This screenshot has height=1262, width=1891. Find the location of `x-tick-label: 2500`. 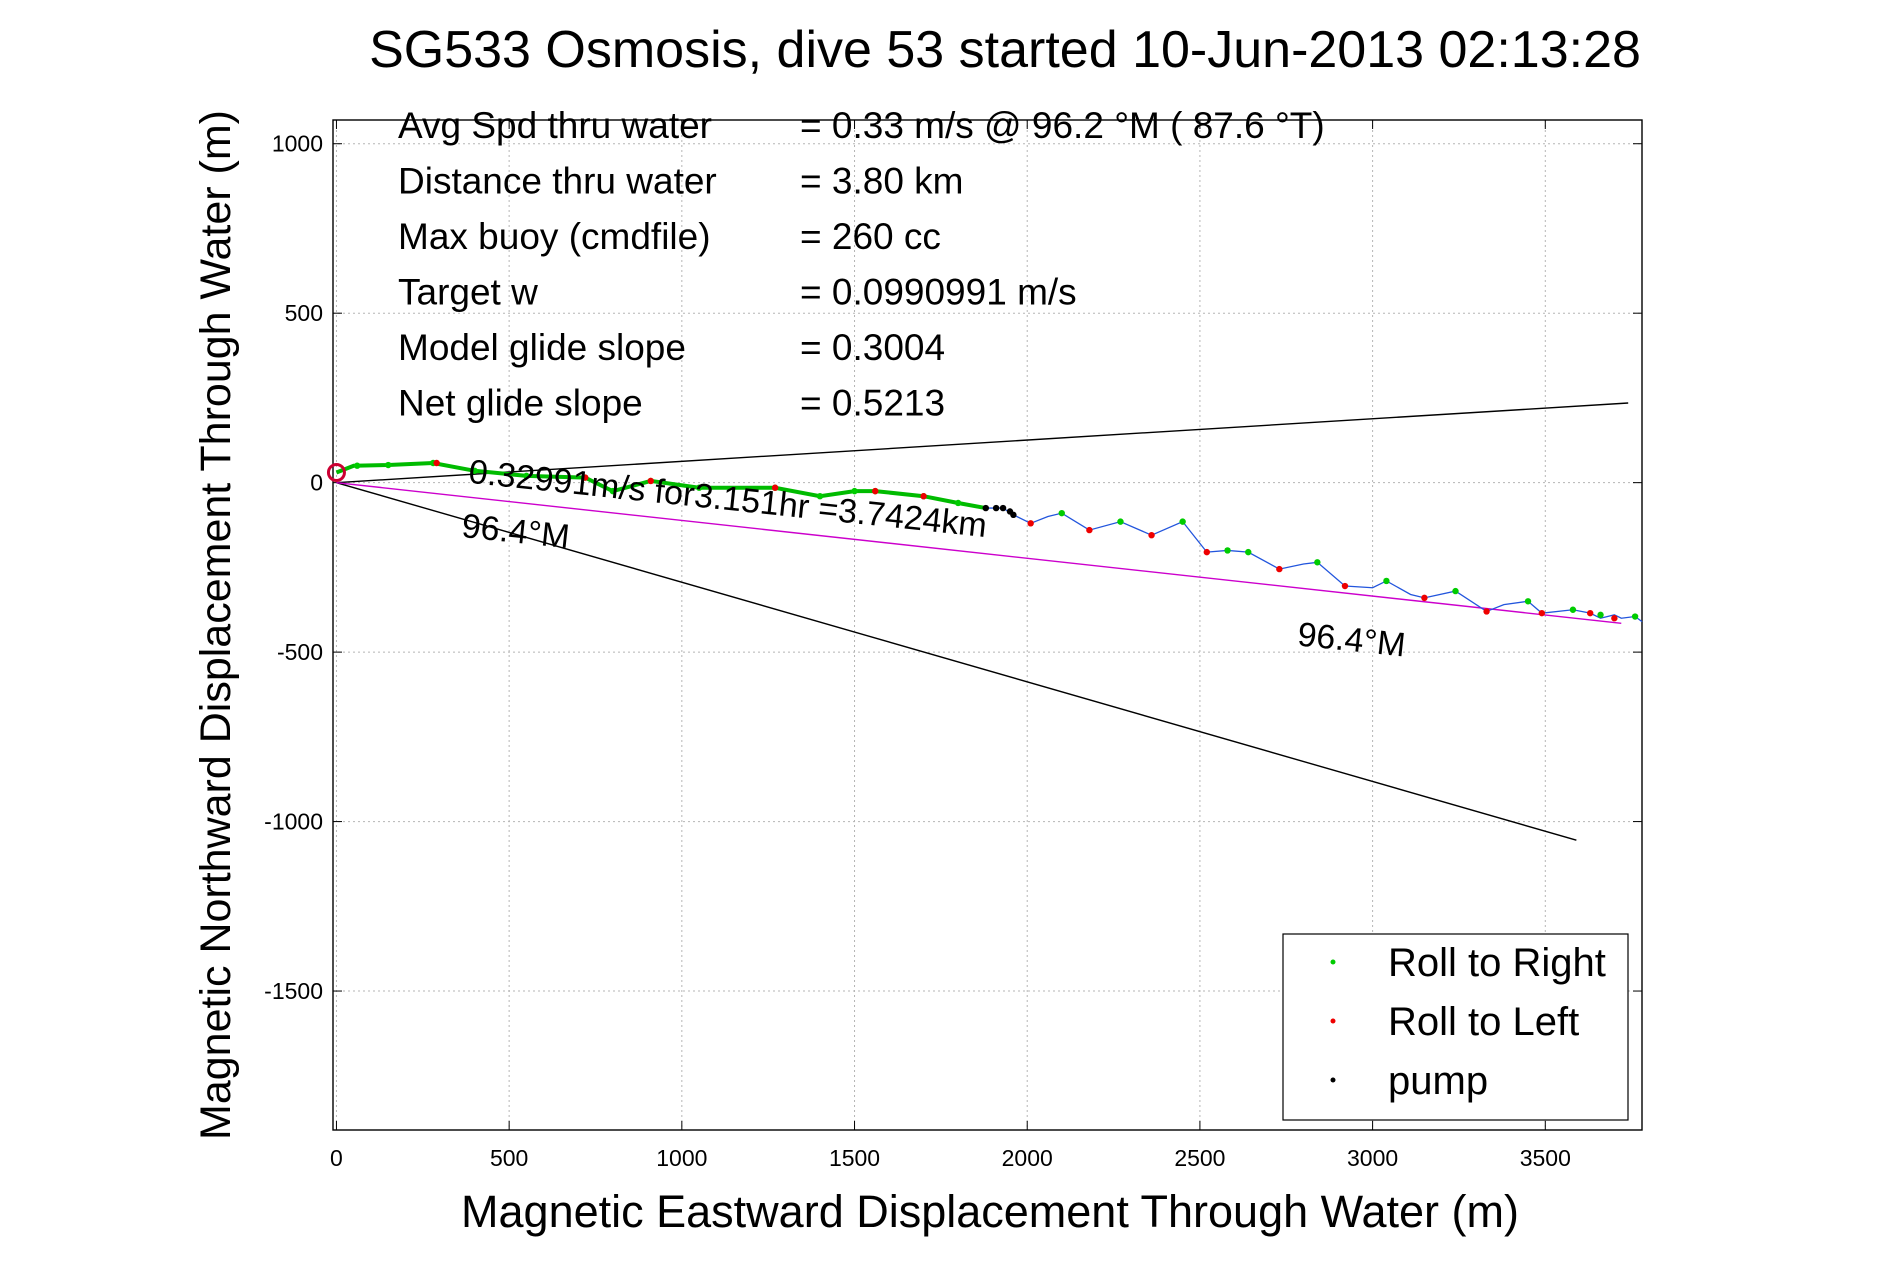

x-tick-label: 2500 is located at coordinates (1199, 1158).